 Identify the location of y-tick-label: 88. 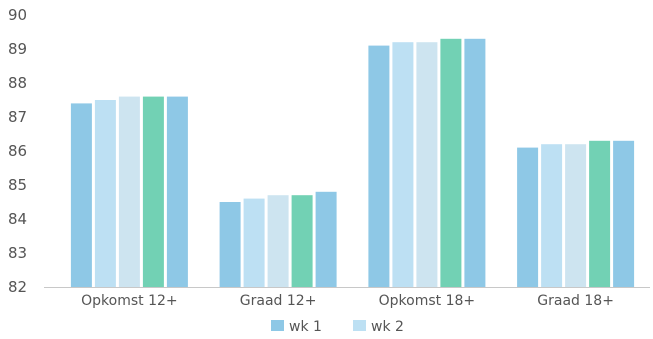
(17, 83).